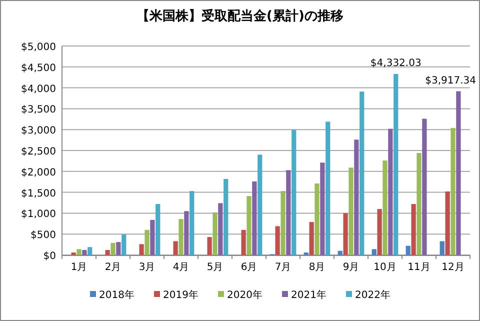 The image size is (480, 321). Describe the element at coordinates (38, 47) in the screenshot. I see `y-tick-label: $5,000` at that location.